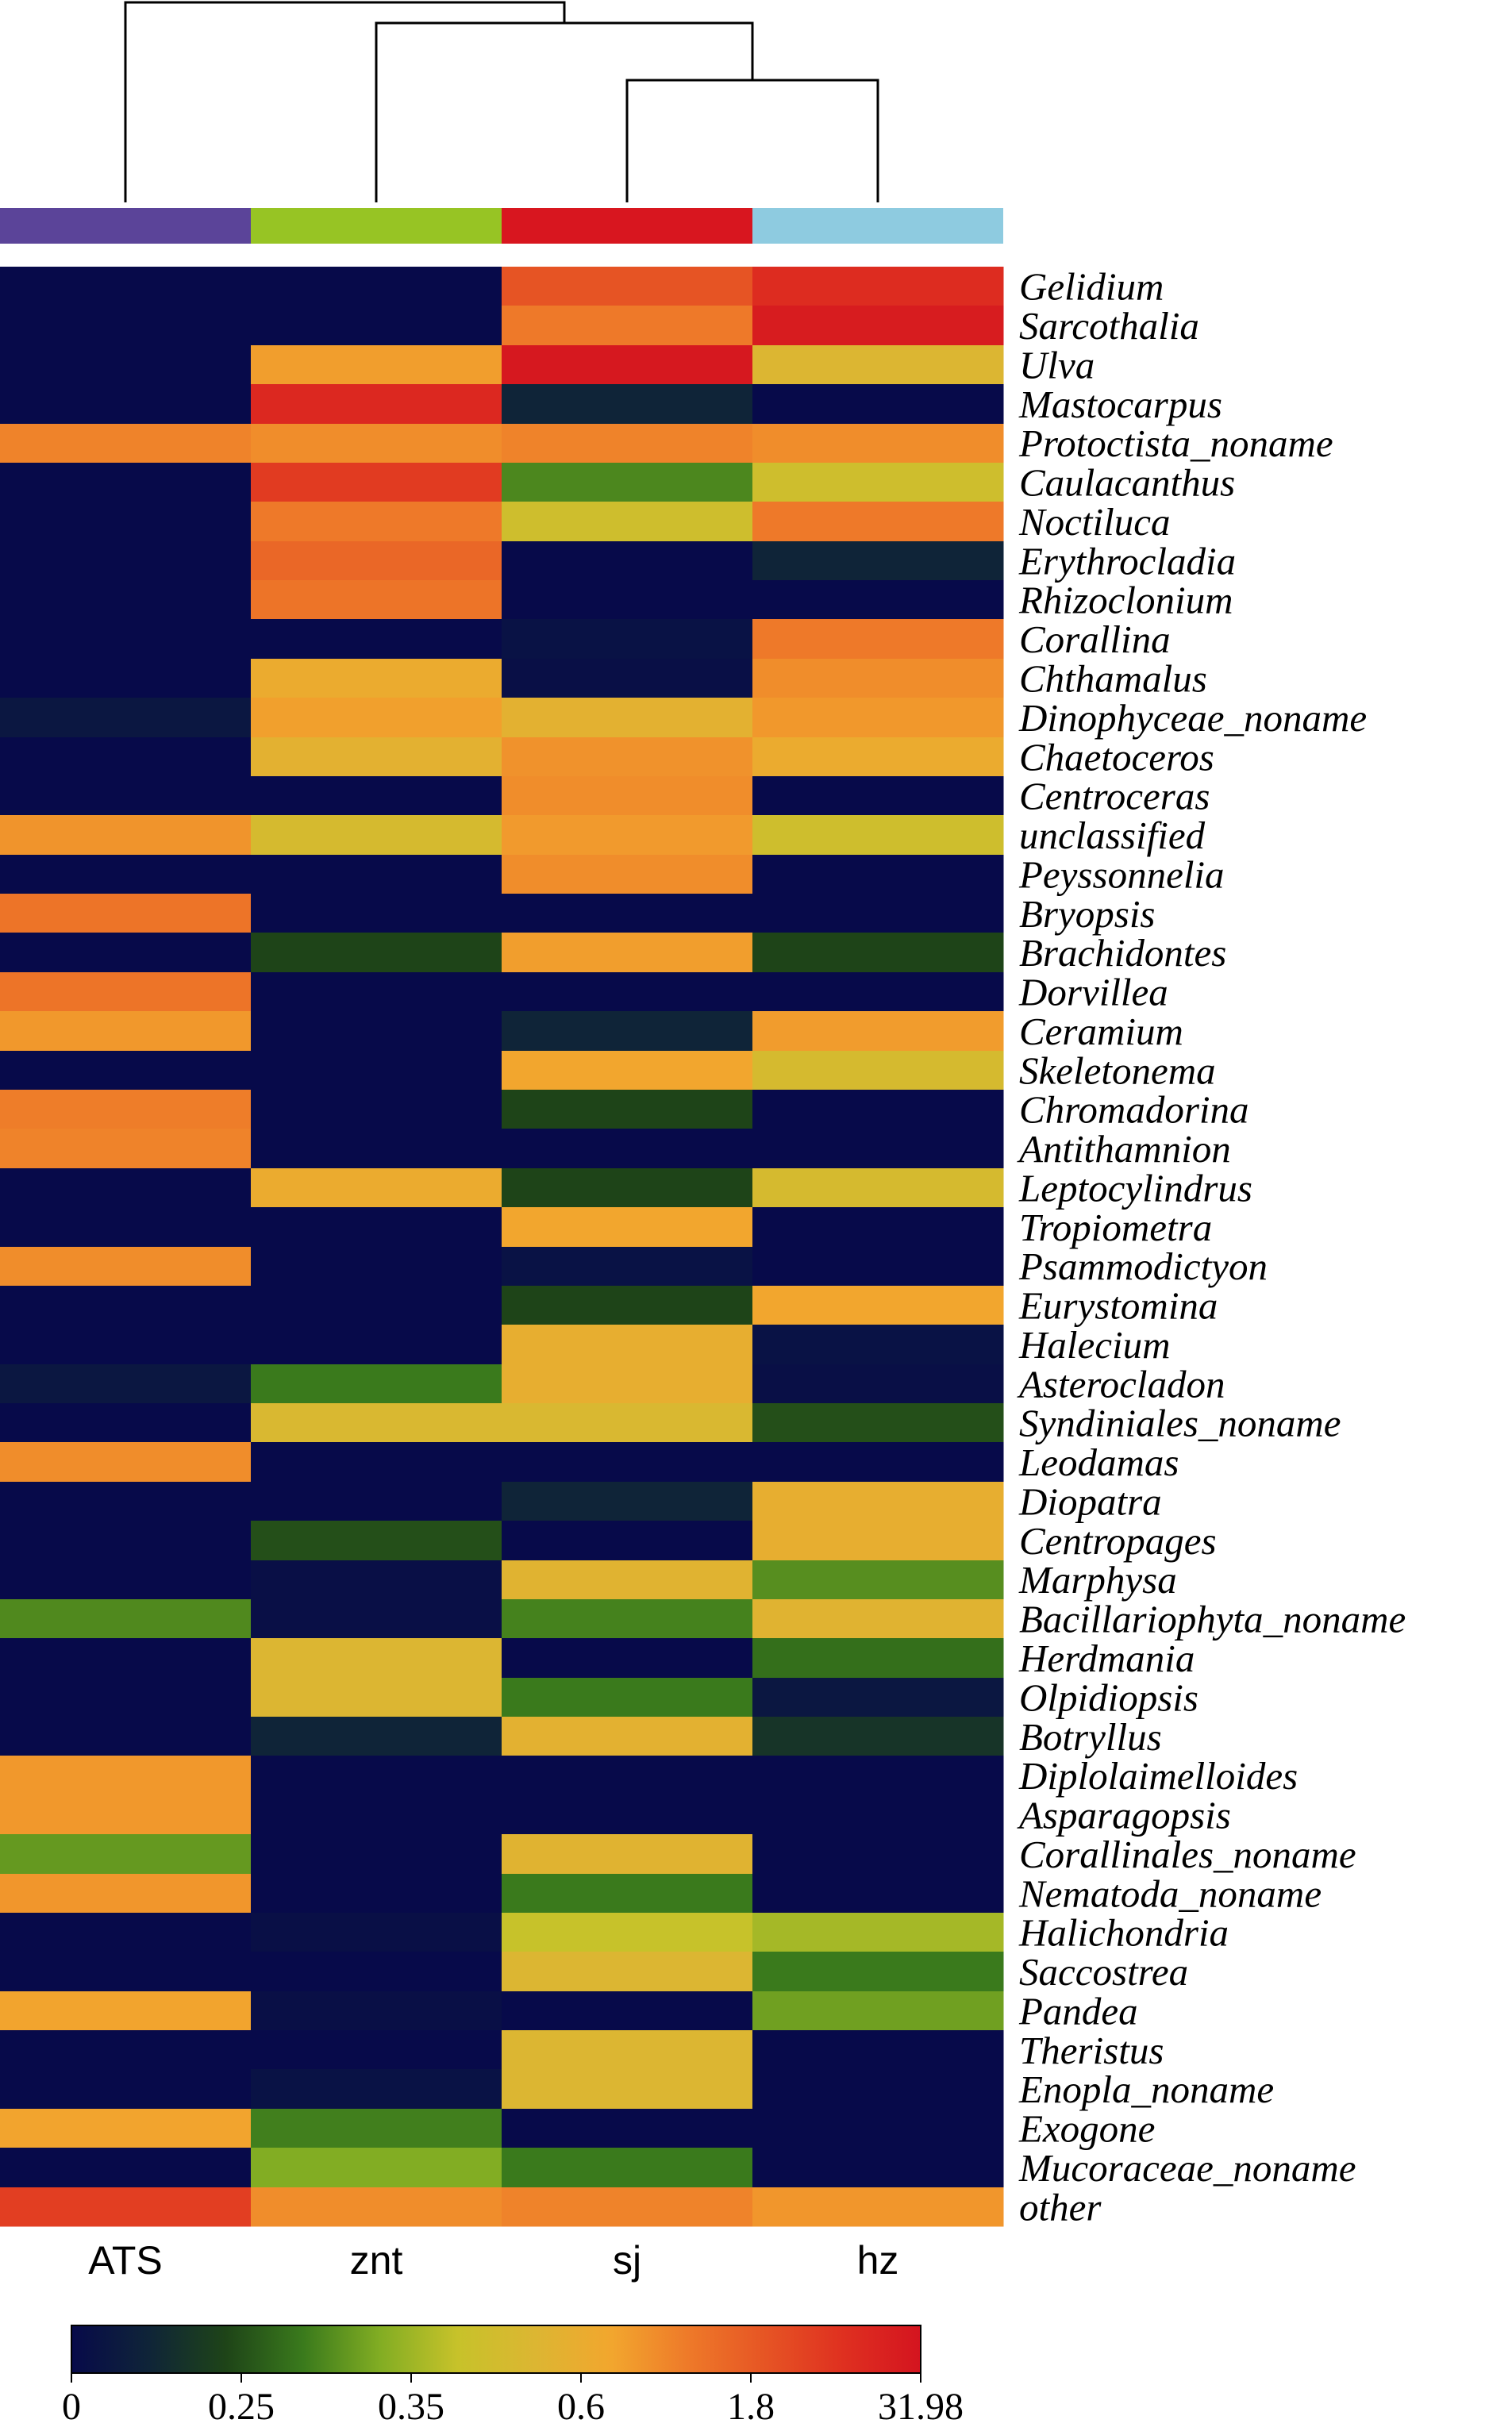 The height and width of the screenshot is (2431, 1512). Describe the element at coordinates (878, 2050) in the screenshot. I see `cell-Theristus-hz` at that location.